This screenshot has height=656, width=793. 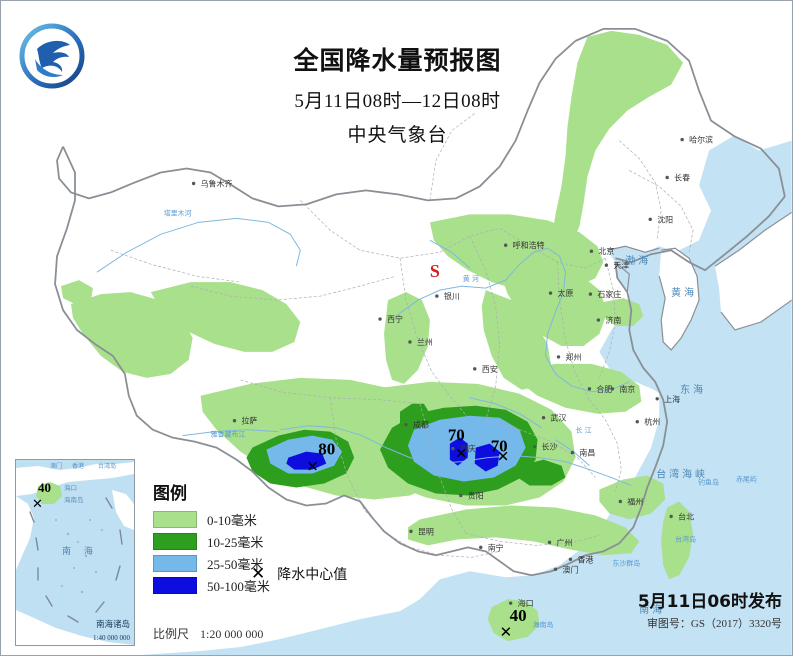 What do you see at coordinates (550, 447) in the screenshot?
I see `city-label-长沙: 长沙` at bounding box center [550, 447].